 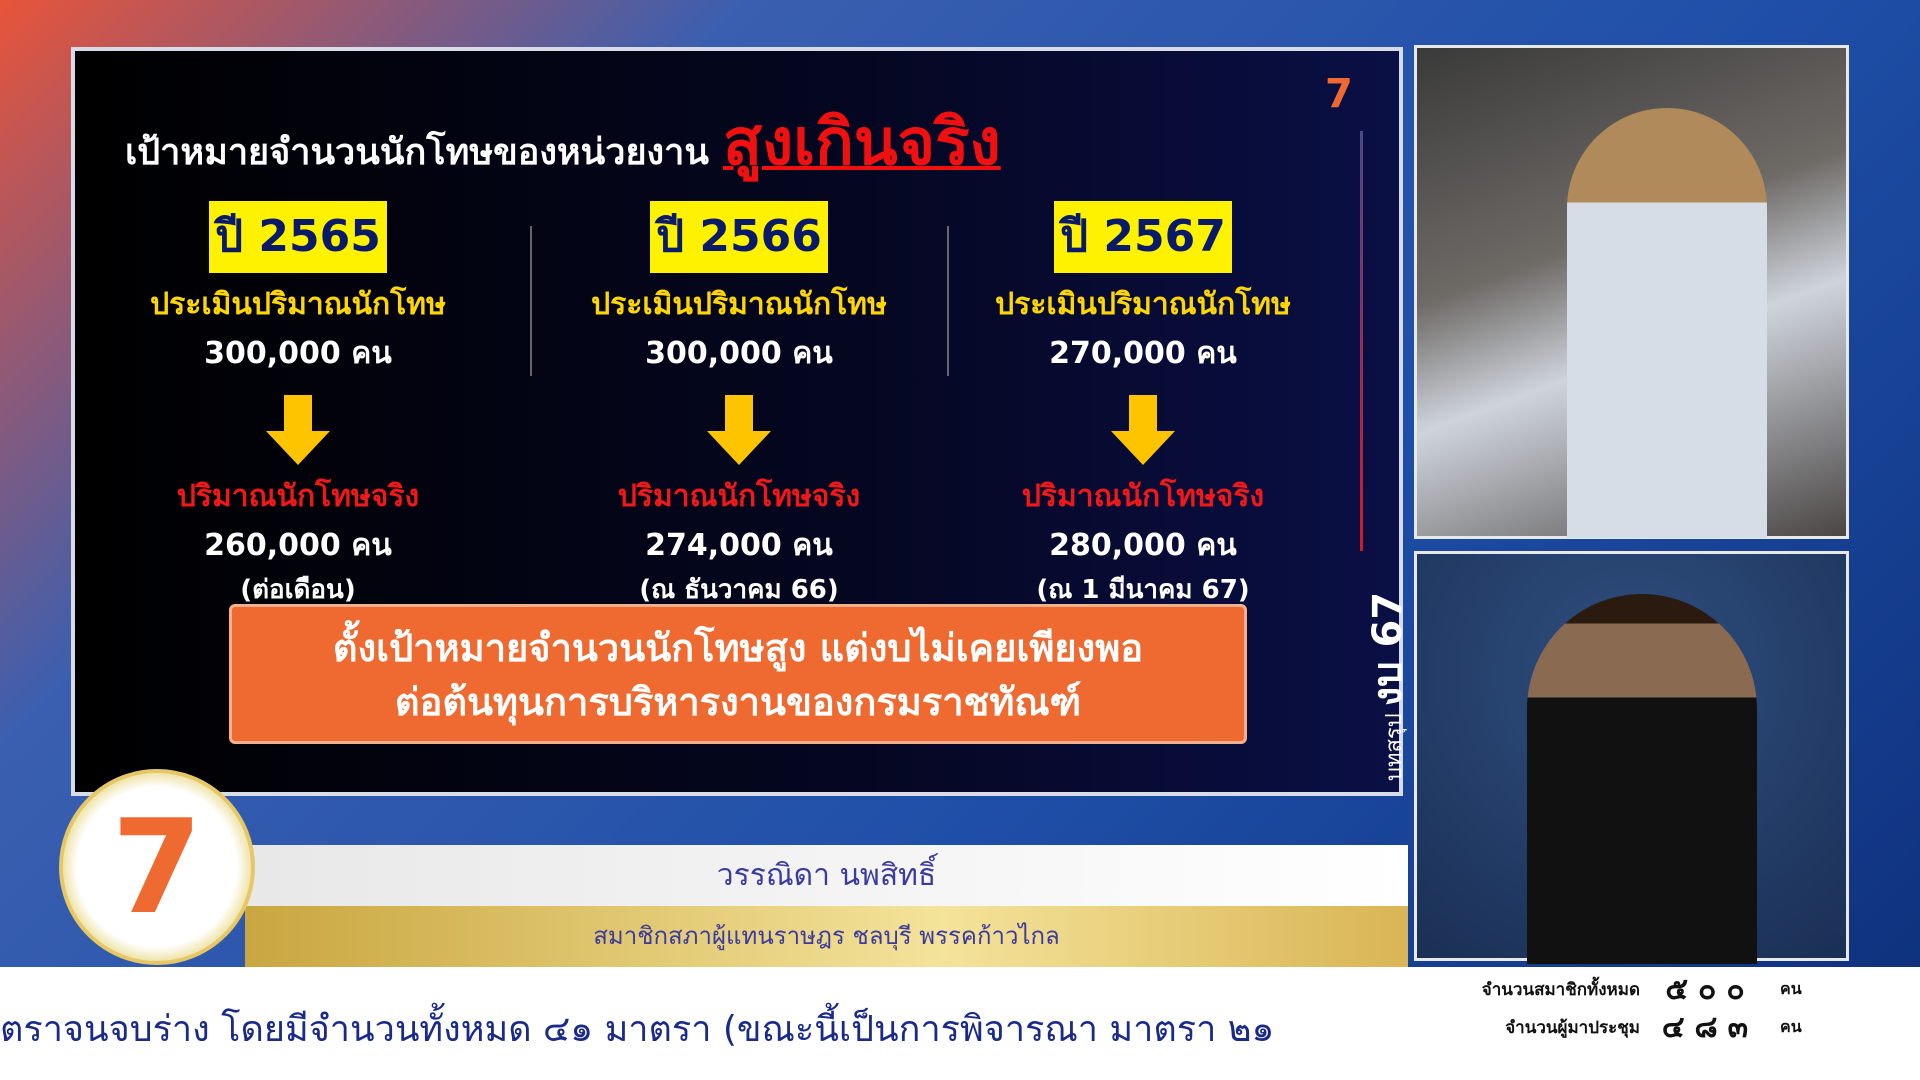 What do you see at coordinates (826, 936) in the screenshot?
I see `speaker-role: สมาชิกสภาผู้แทนราษฎร ชลบุรี พรรคก้าวไกล` at bounding box center [826, 936].